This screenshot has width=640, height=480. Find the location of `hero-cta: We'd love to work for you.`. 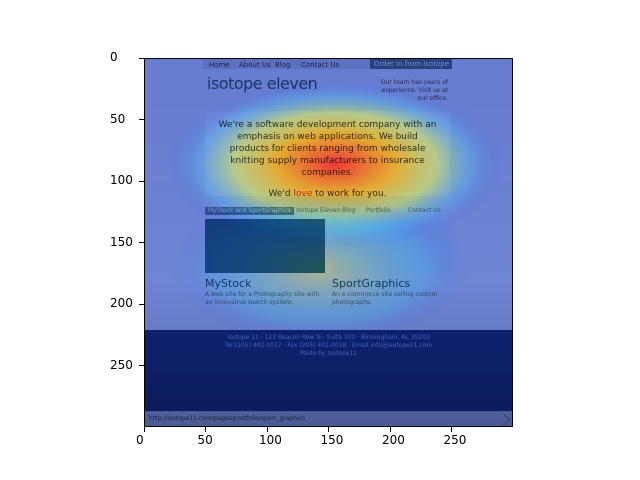

hero-cta: We'd love to work for you. is located at coordinates (327, 194).